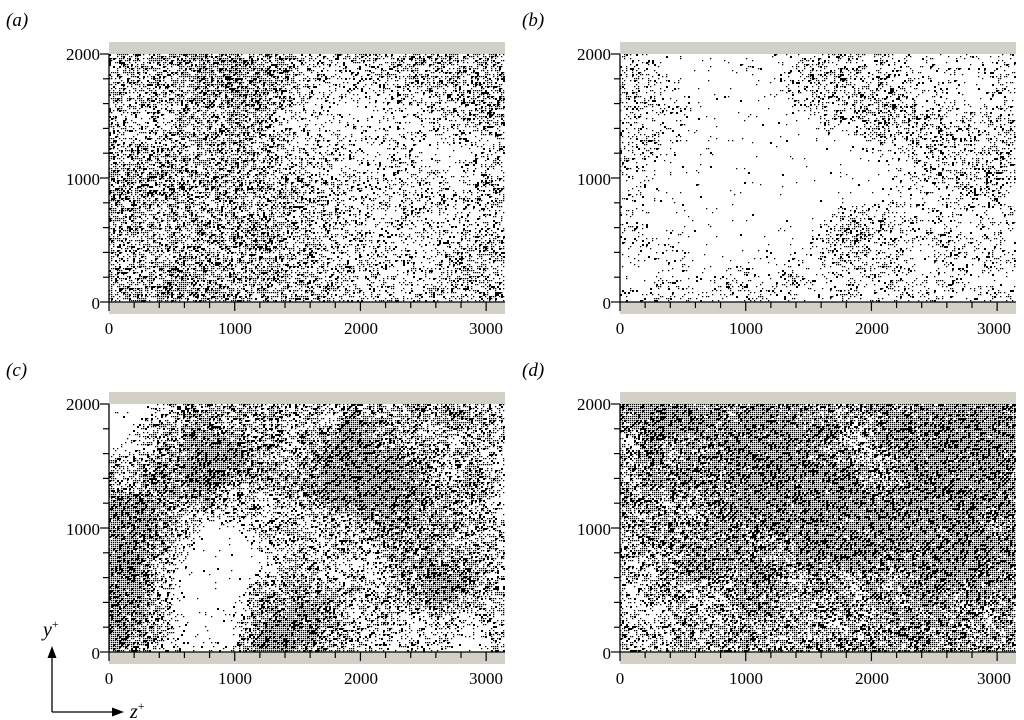 Image resolution: width=1024 pixels, height=720 pixels. Describe the element at coordinates (17, 20) in the screenshot. I see `panel-label: (a)` at that location.